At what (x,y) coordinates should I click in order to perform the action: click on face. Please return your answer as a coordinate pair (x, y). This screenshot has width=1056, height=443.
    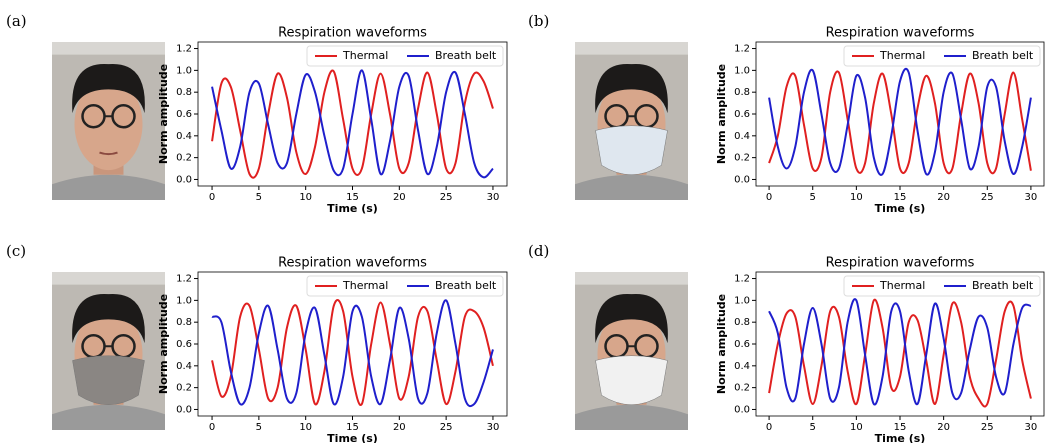
    Looking at the image, I should click on (108, 124).